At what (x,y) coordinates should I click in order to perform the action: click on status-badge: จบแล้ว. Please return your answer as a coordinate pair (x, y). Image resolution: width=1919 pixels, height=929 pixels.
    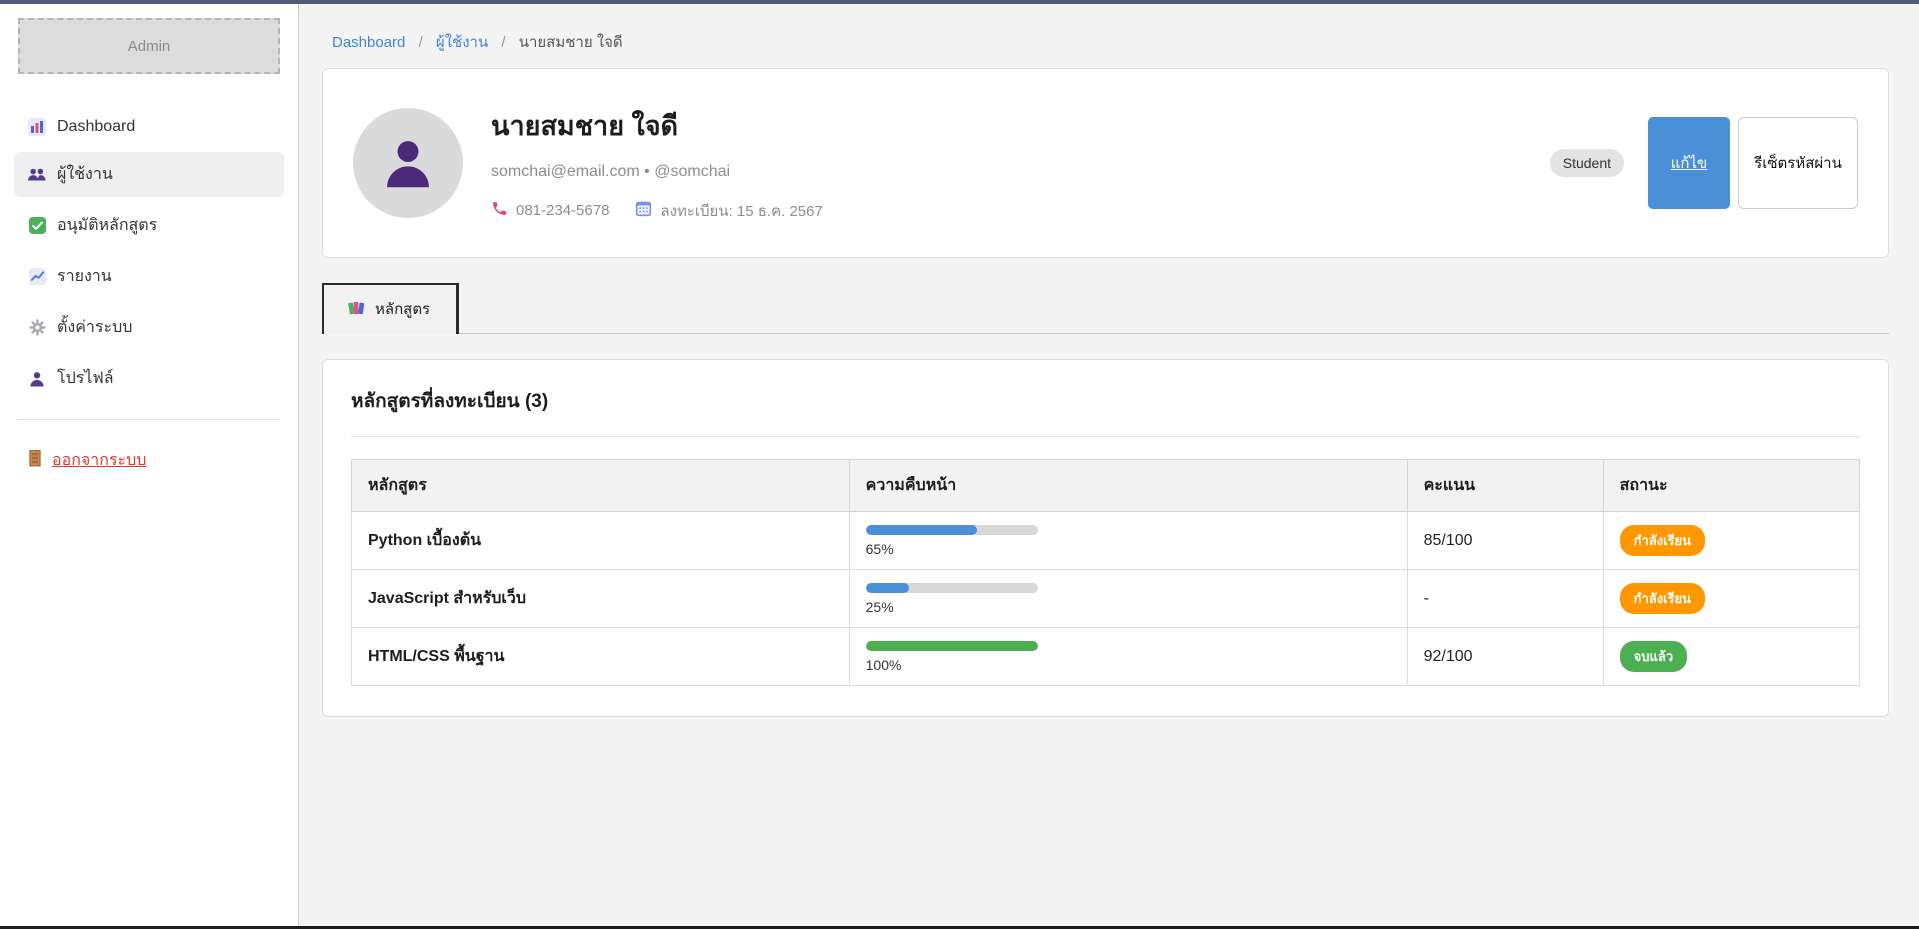
    Looking at the image, I should click on (1653, 656).